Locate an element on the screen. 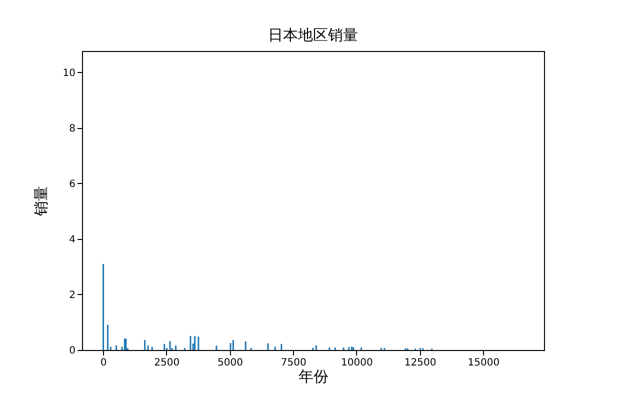 The width and height of the screenshot is (617, 397). chart-title: 日本地区销量 is located at coordinates (313, 35).